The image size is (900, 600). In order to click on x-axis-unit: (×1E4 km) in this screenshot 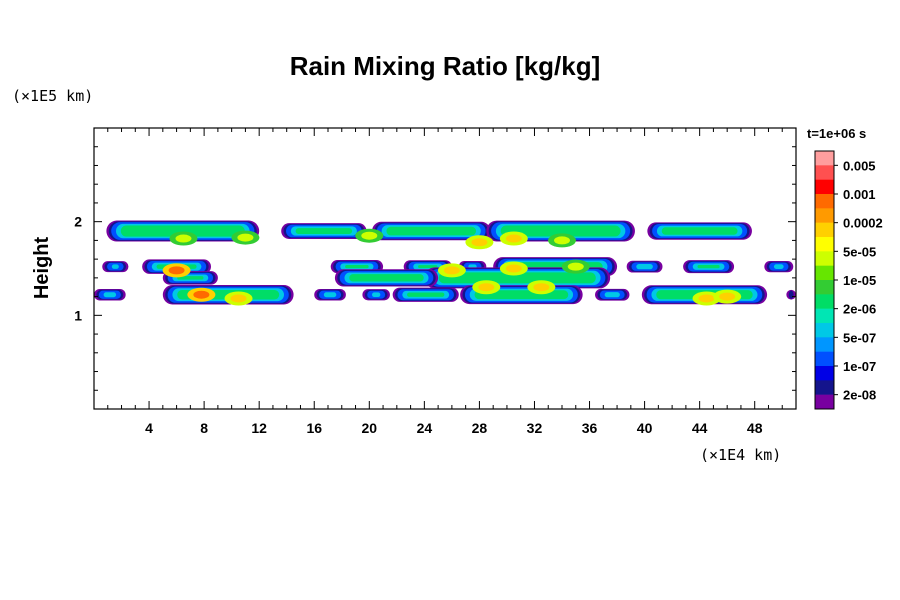, I will do `click(740, 455)`.